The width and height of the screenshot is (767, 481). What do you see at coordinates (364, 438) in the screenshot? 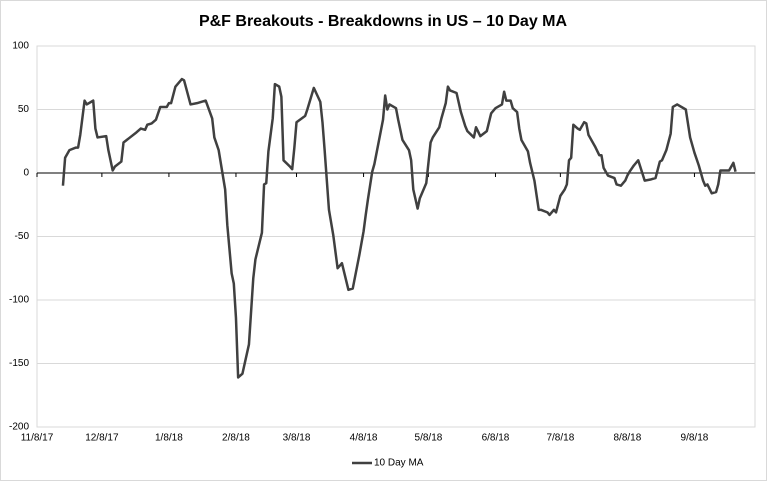
I see `x-tick-label: 4/8/18` at bounding box center [364, 438].